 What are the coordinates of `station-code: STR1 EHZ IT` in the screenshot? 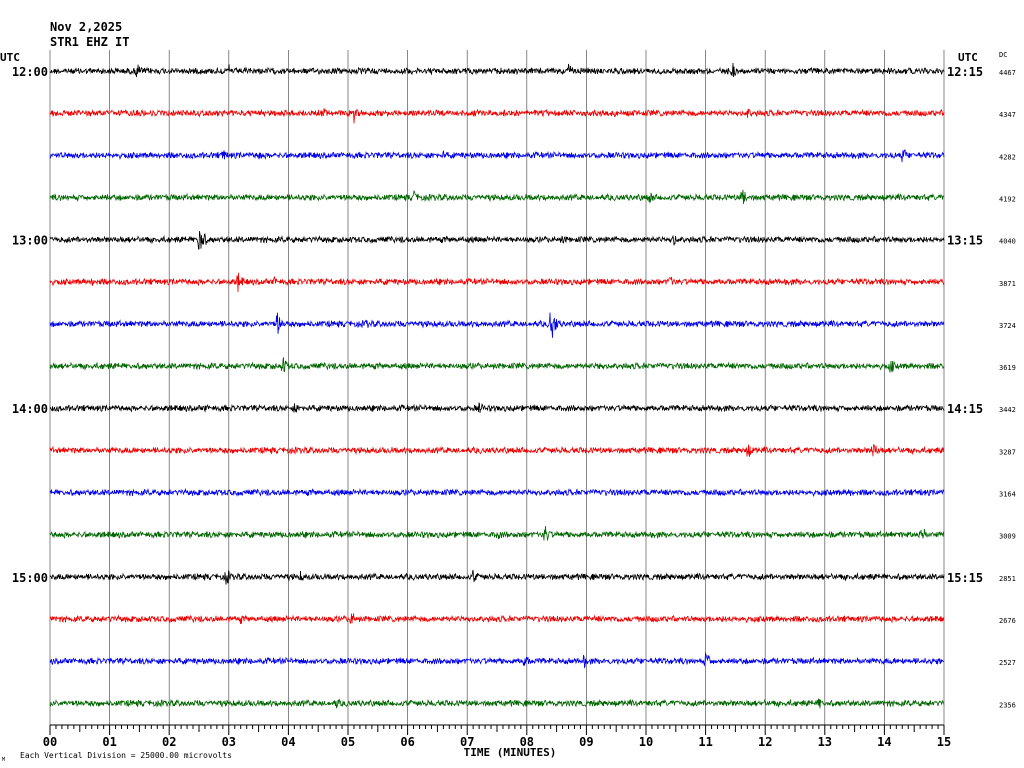 It's located at (89, 42).